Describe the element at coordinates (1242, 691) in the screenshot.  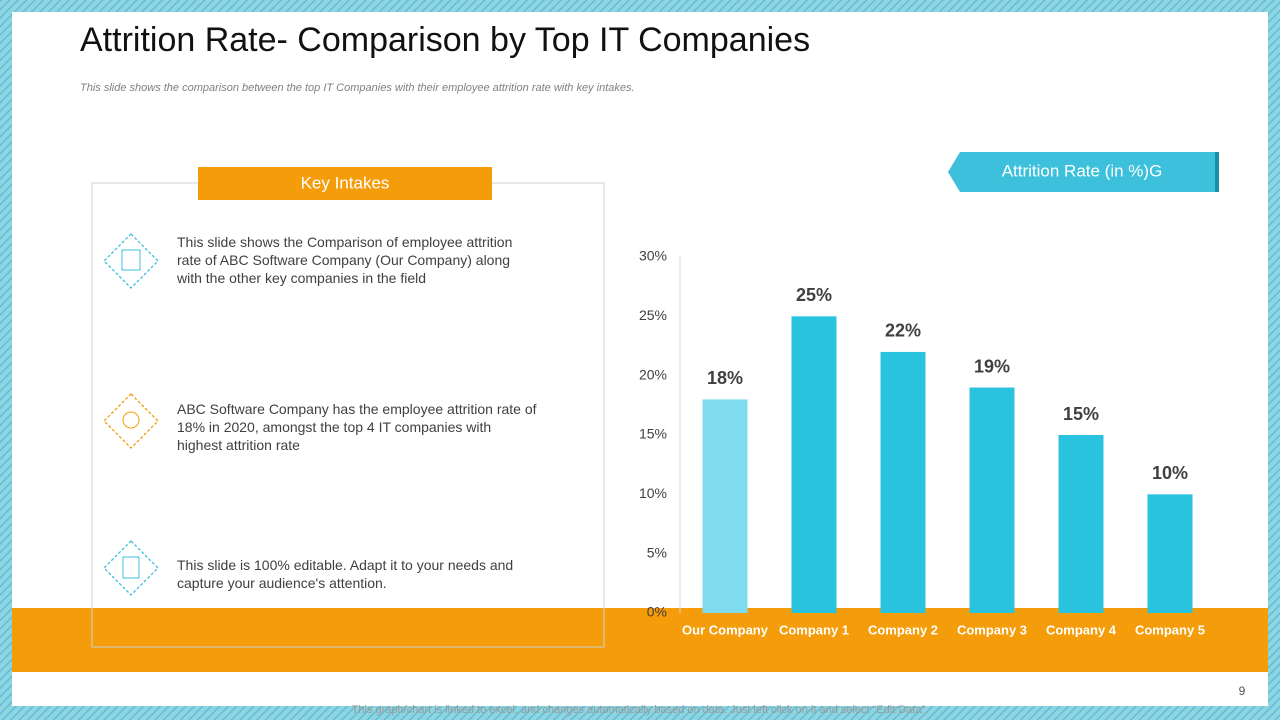
I see `page-number: 9` at that location.